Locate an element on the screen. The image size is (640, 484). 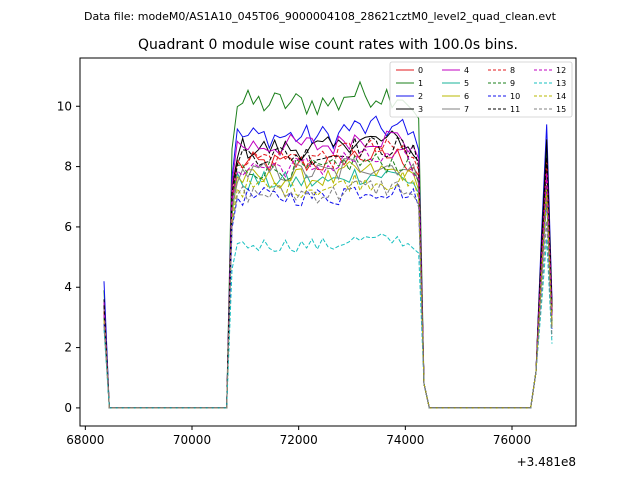
legend-label: 11 is located at coordinates (515, 109).